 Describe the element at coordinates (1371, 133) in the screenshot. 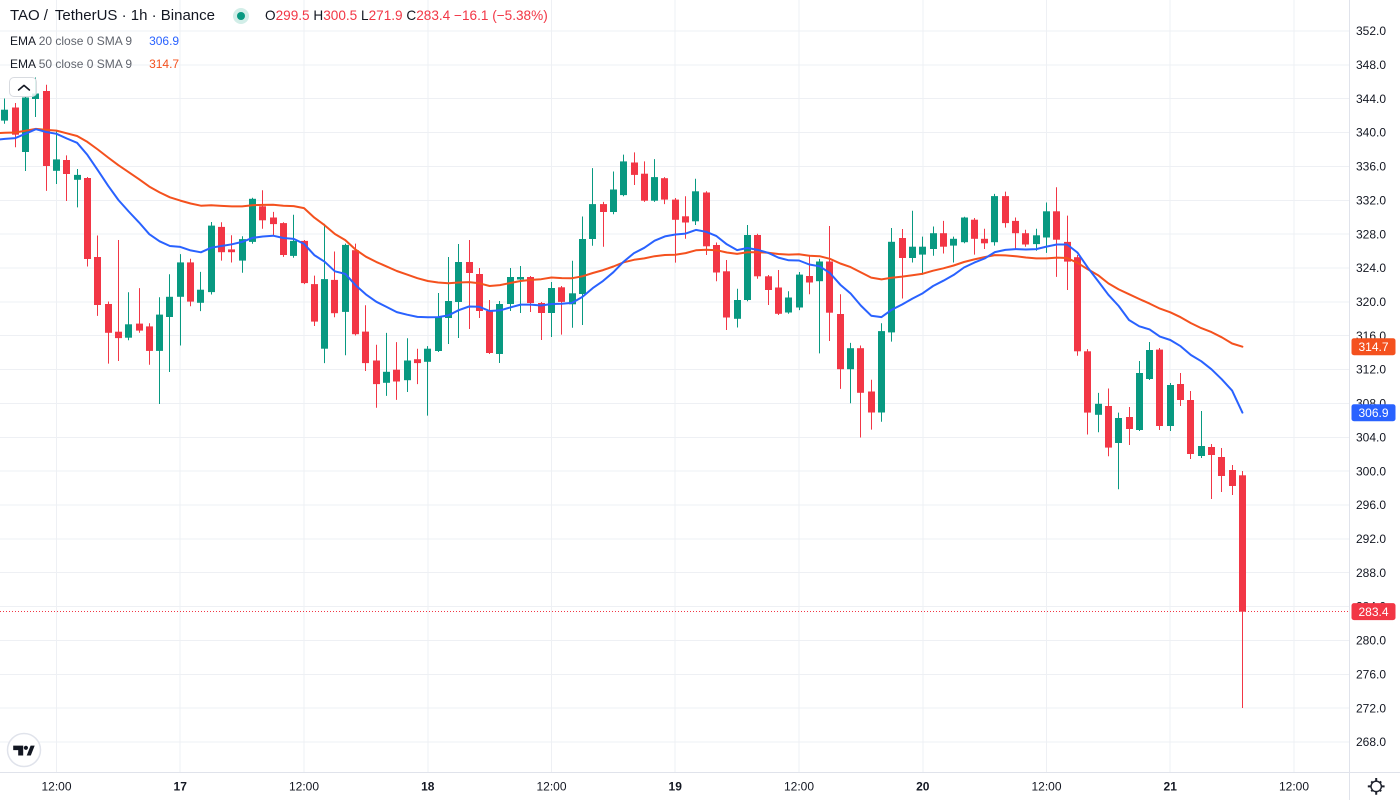

I see `svg-text: 340.0` at that location.